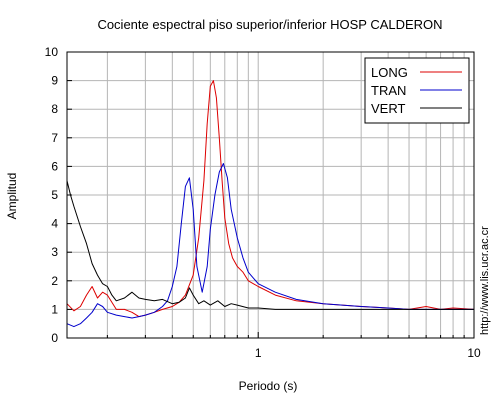 This screenshot has width=500, height=400. What do you see at coordinates (54, 252) in the screenshot?
I see `y-tick-label: 3` at bounding box center [54, 252].